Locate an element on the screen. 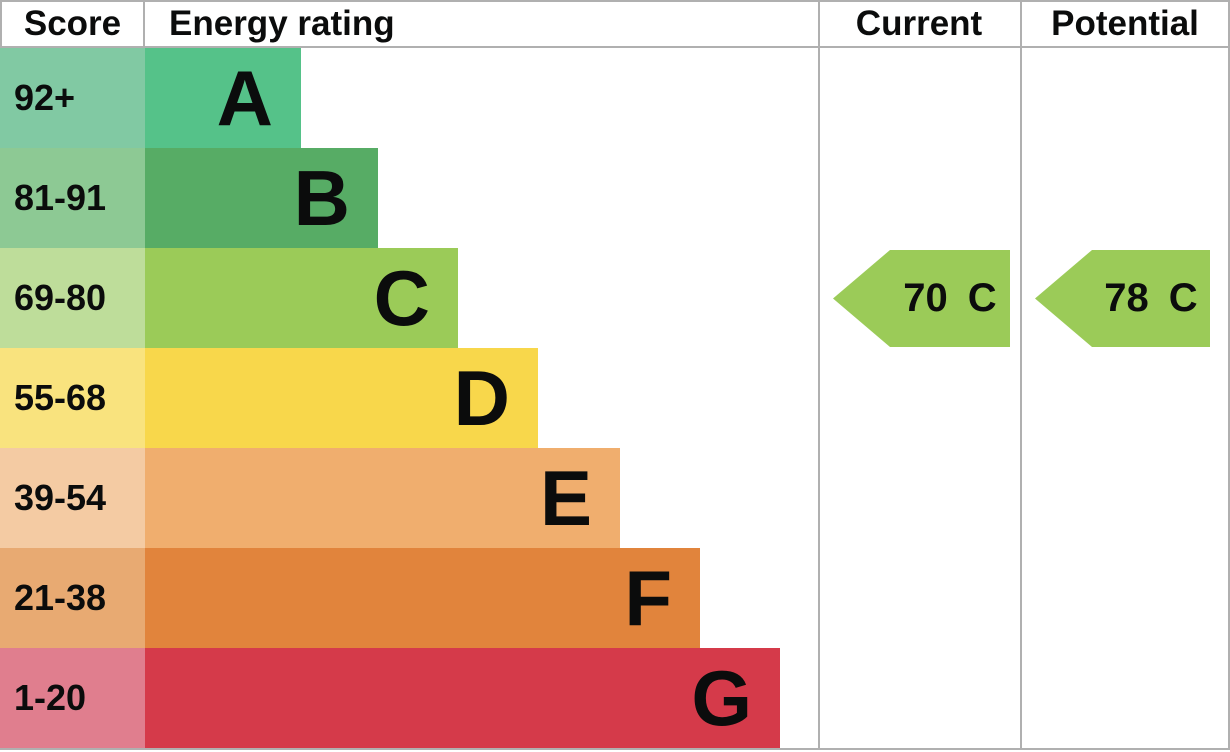  bottom-border-line is located at coordinates (615, 749).